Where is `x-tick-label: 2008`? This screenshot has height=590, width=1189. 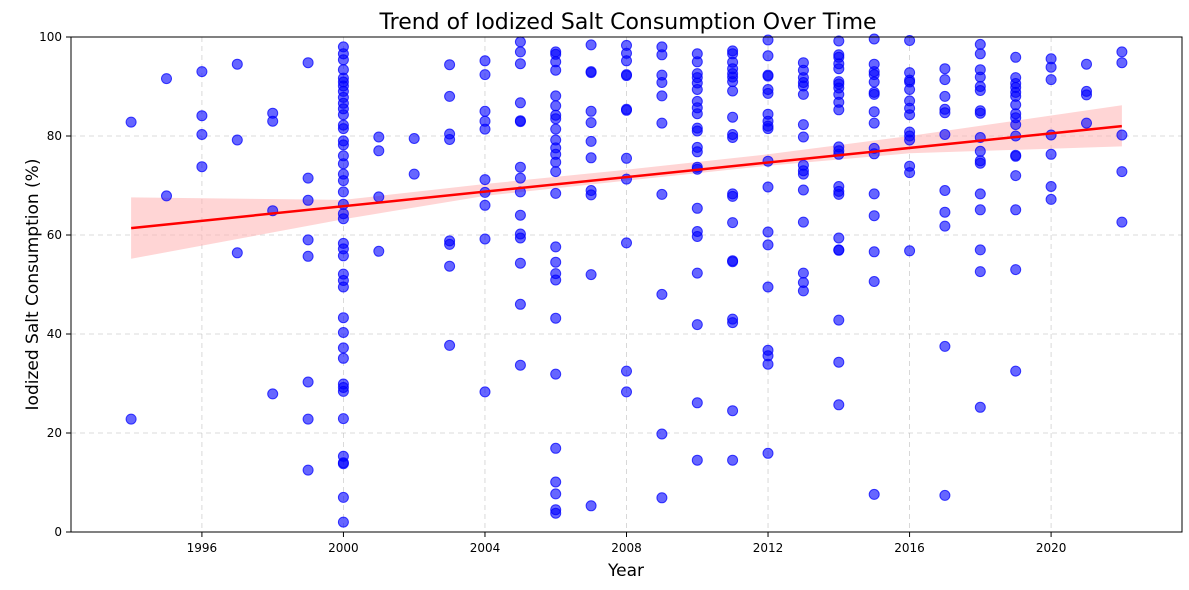 x-tick-label: 2008 is located at coordinates (626, 548).